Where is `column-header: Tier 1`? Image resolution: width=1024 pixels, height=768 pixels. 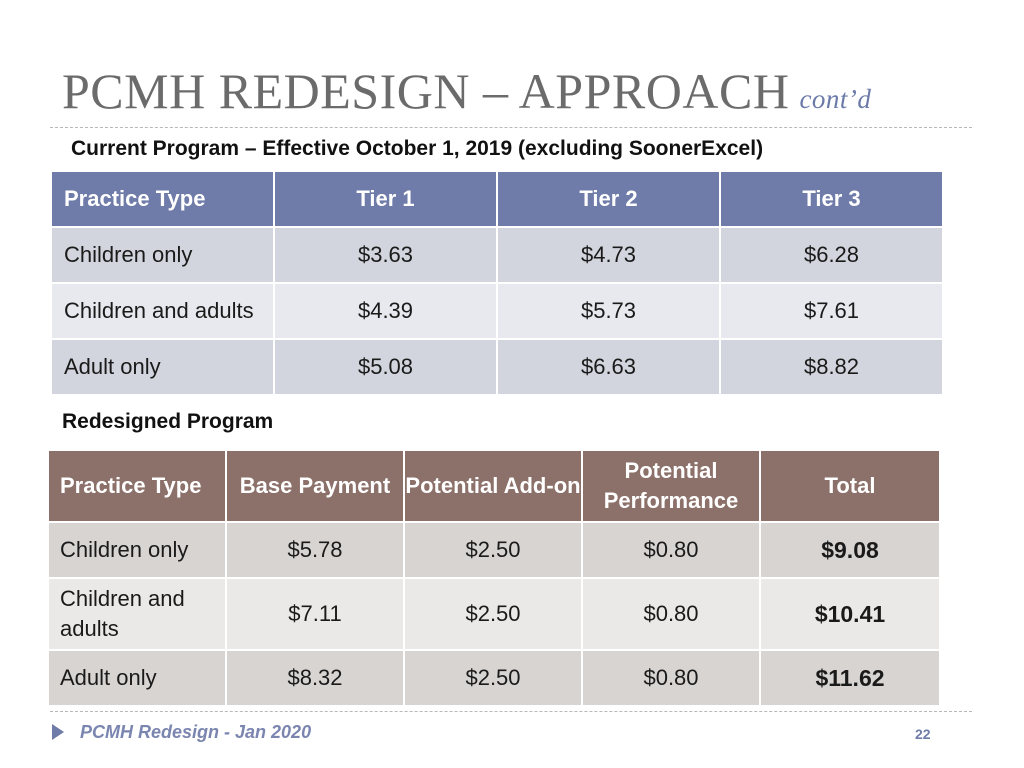
column-header: Tier 1 is located at coordinates (385, 199).